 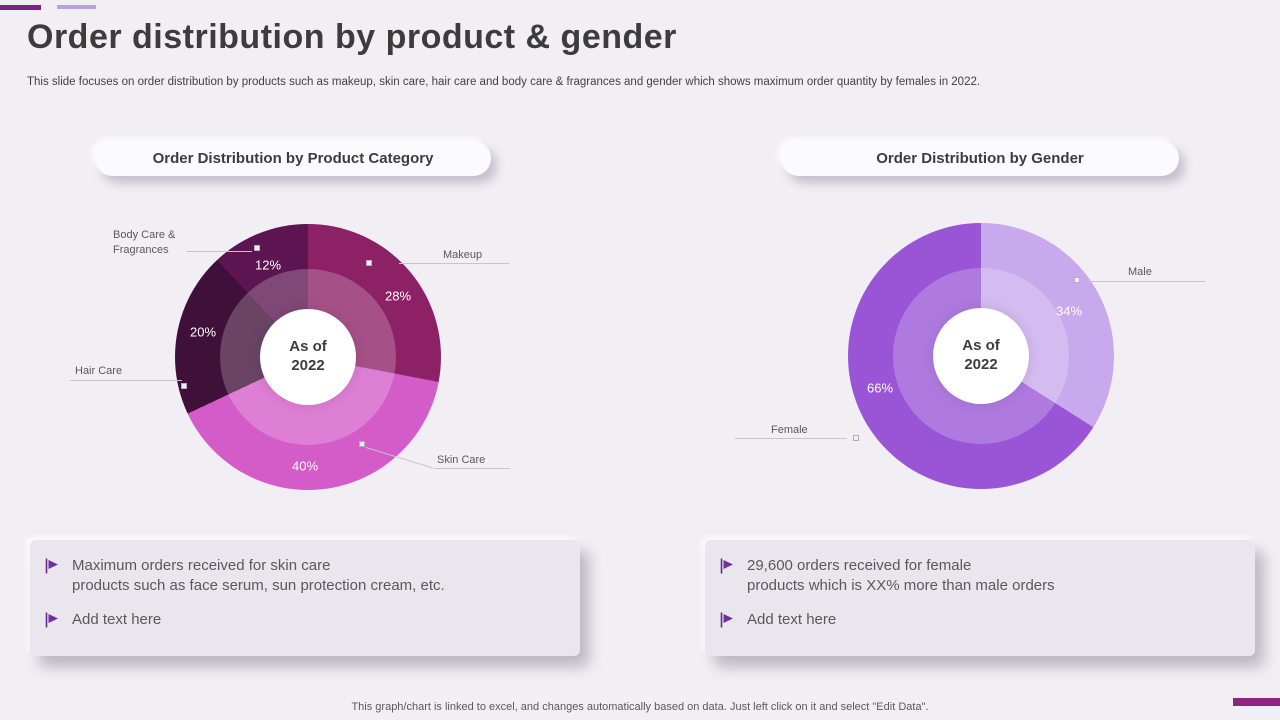 What do you see at coordinates (1069, 311) in the screenshot?
I see `slice-value-label-male: 34%` at bounding box center [1069, 311].